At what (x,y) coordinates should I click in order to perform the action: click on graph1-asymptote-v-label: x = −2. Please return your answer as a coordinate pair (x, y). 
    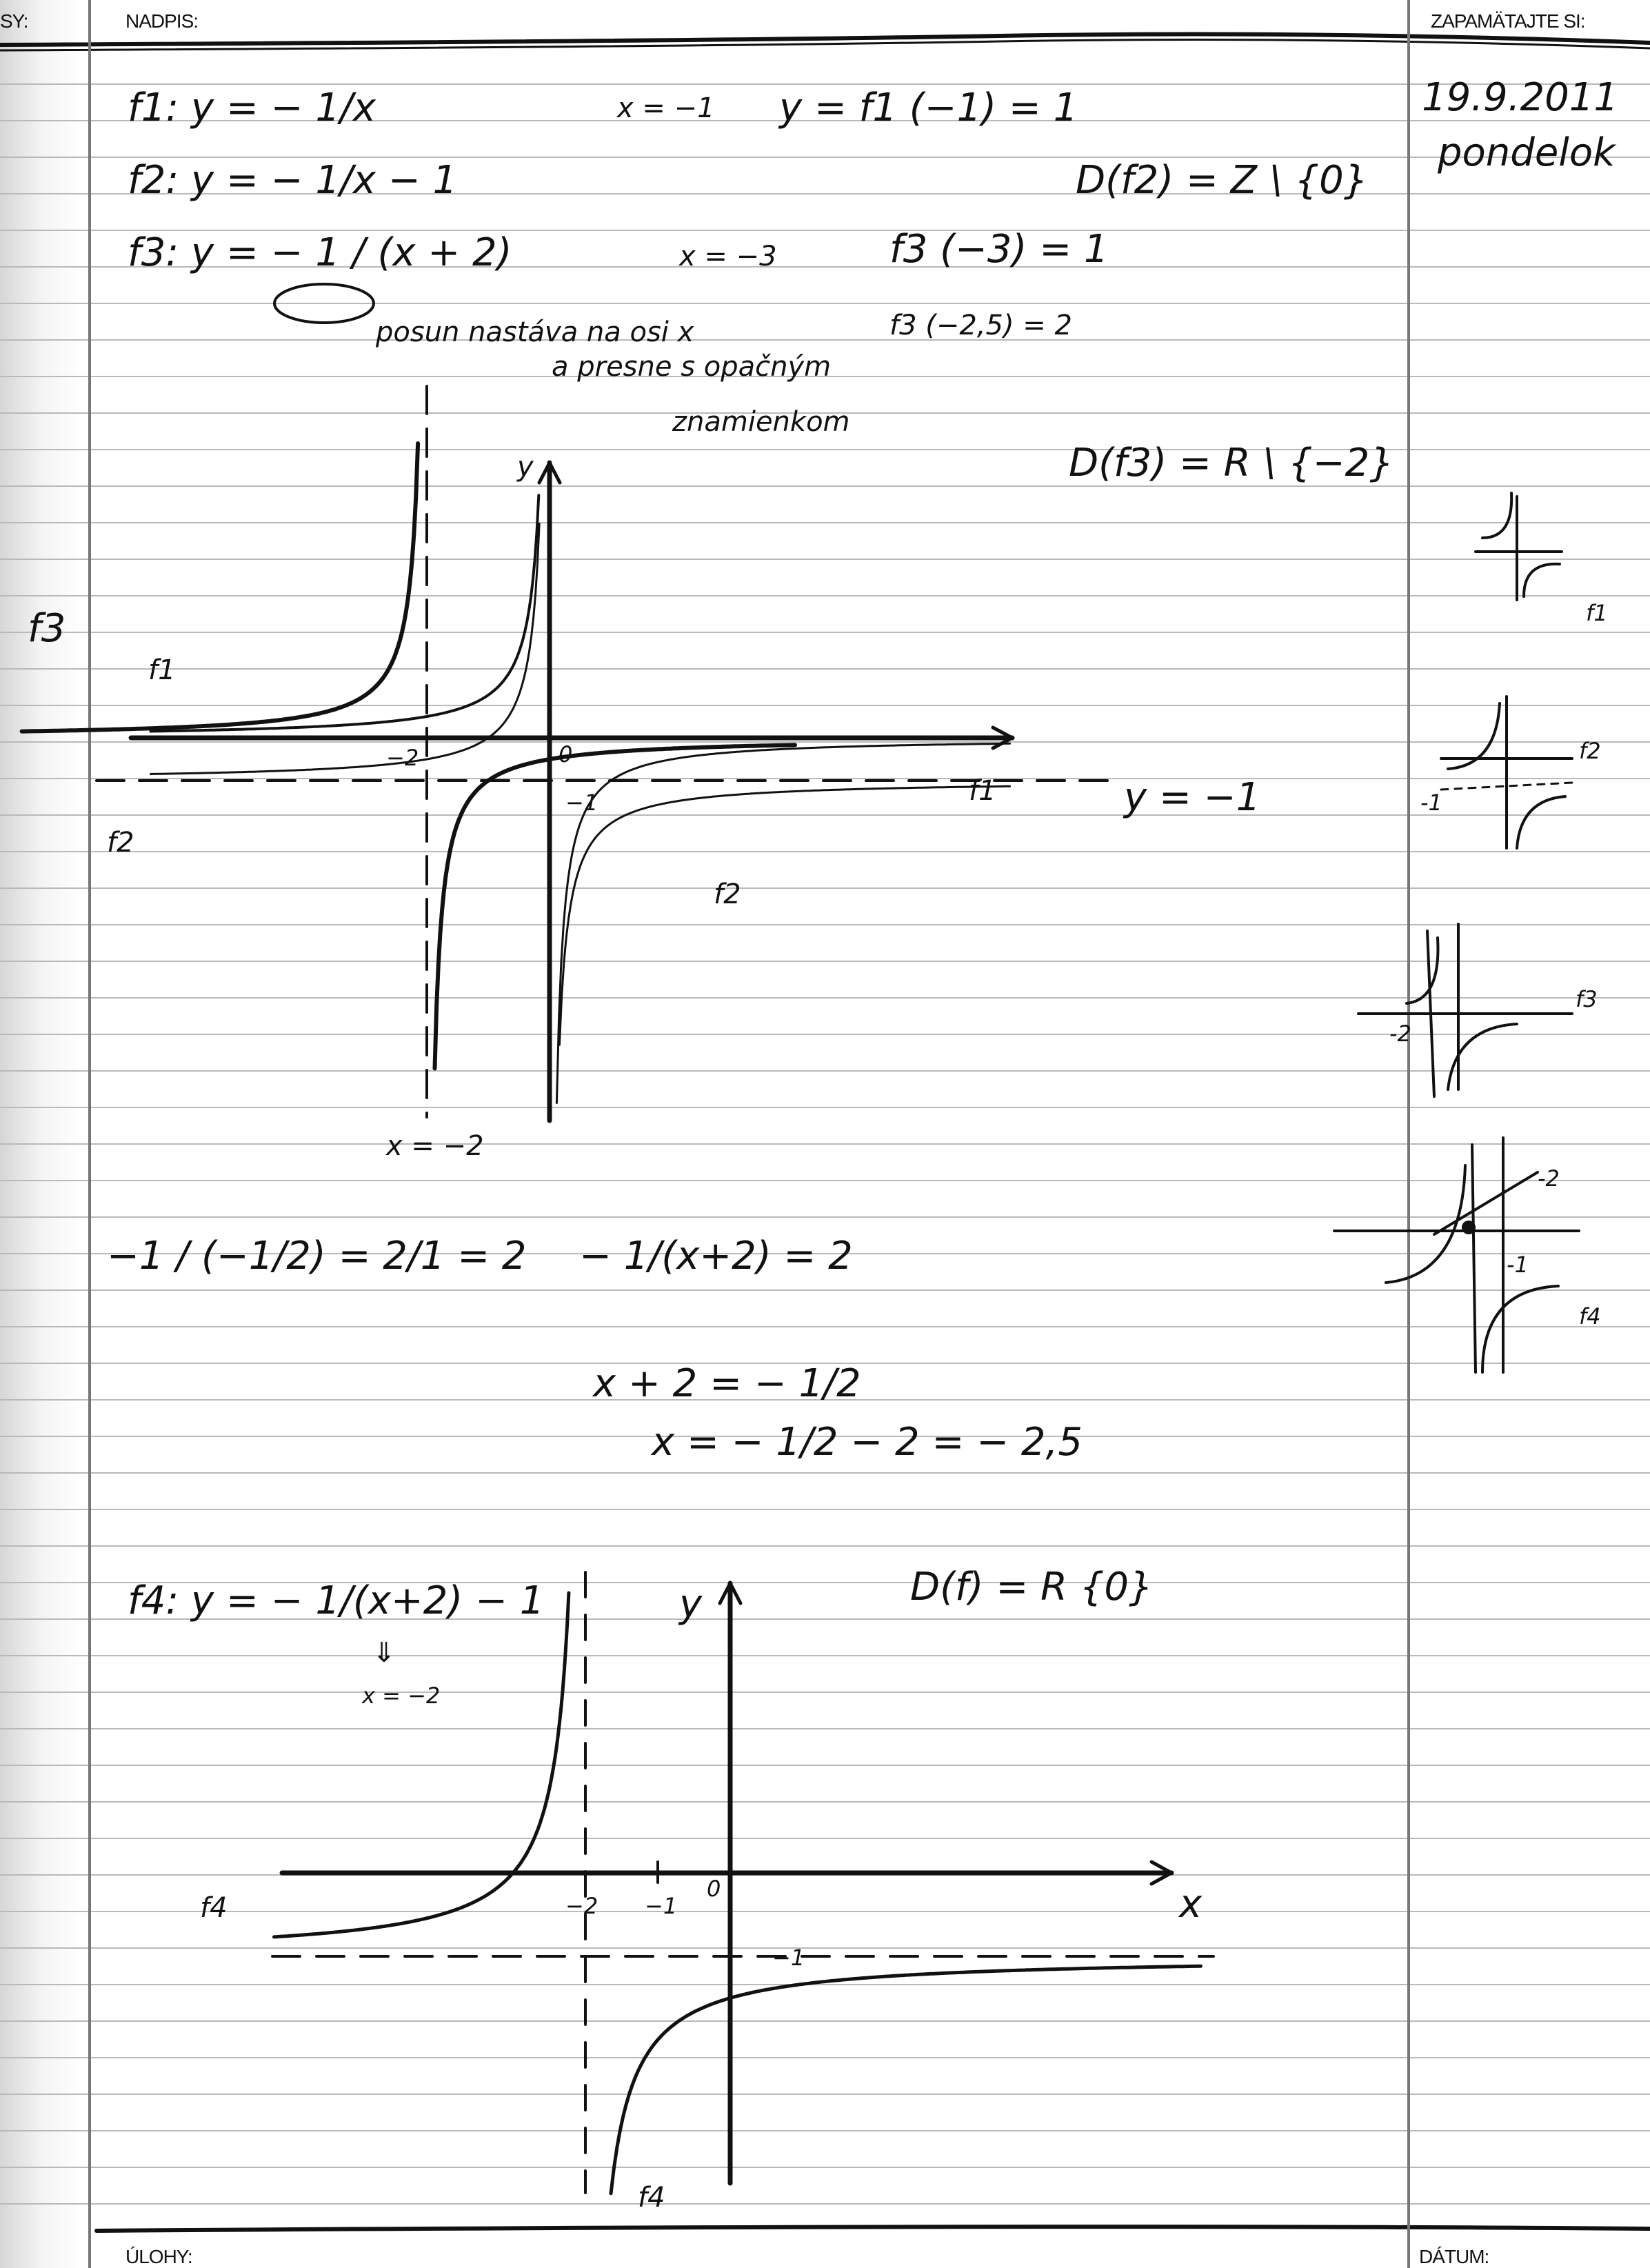
    Looking at the image, I should click on (434, 1146).